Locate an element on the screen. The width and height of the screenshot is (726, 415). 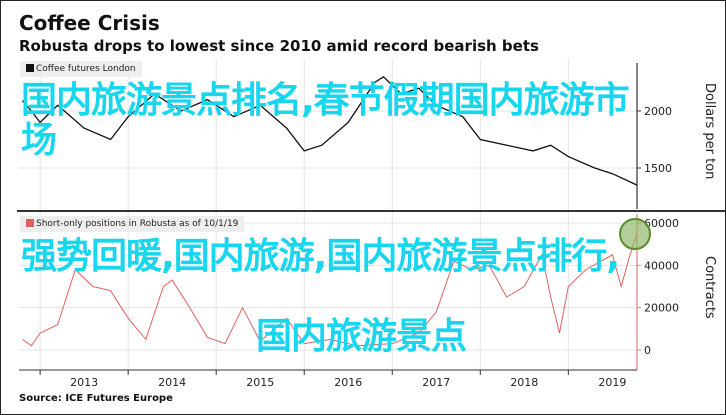
legend-coffee: Coffee futures London is located at coordinates (81, 69).